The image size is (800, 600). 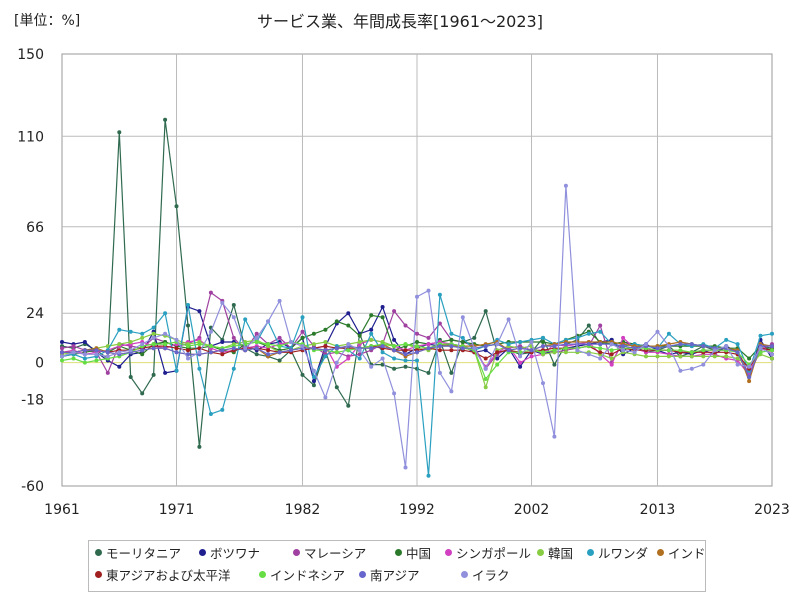 I want to click on legend-item: ルワンダ, so click(x=617, y=552).